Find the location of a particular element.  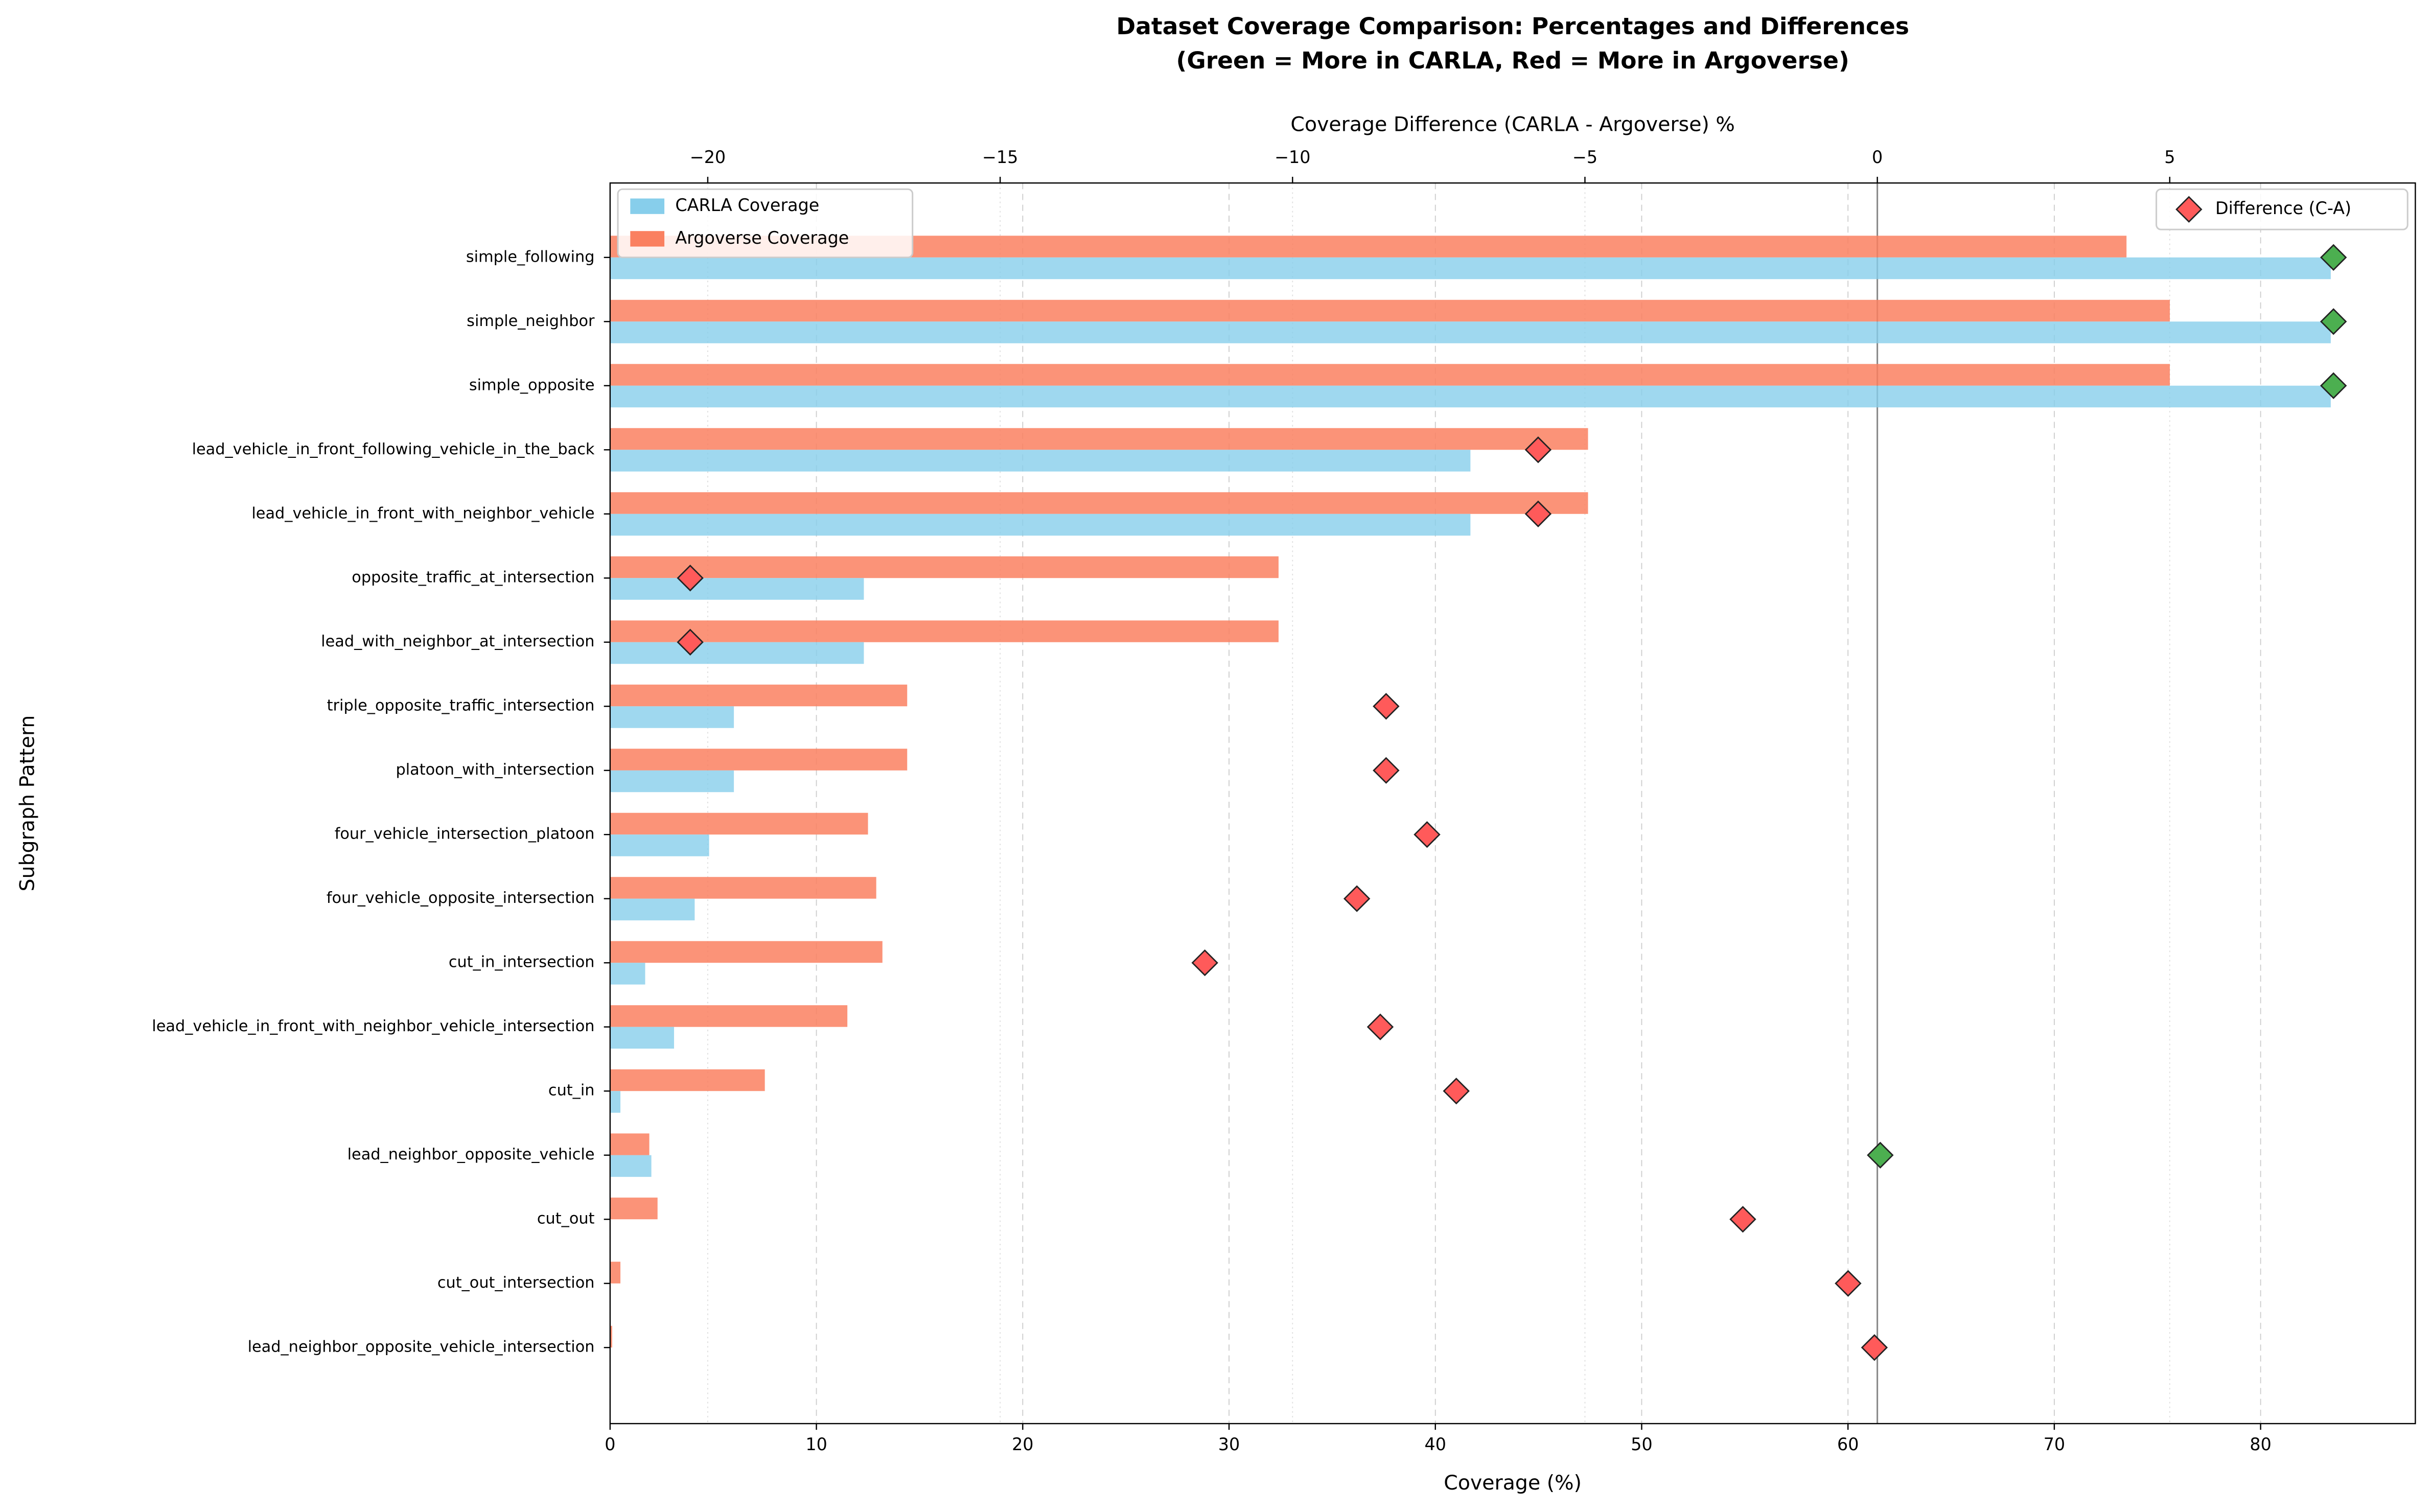

x-tick-label: 10 is located at coordinates (816, 1444).